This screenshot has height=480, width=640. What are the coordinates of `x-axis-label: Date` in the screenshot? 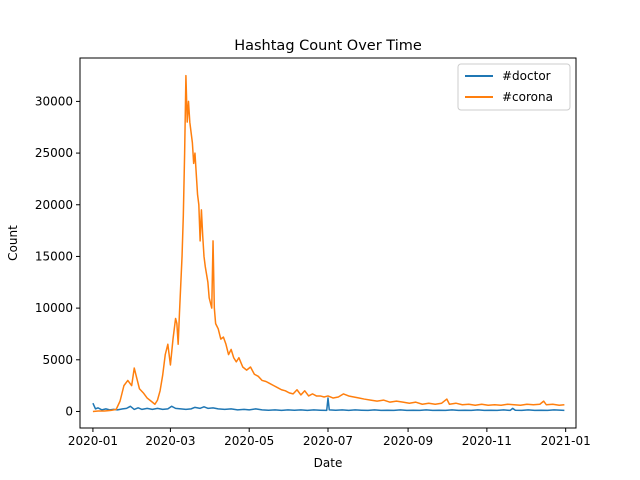 It's located at (328, 463).